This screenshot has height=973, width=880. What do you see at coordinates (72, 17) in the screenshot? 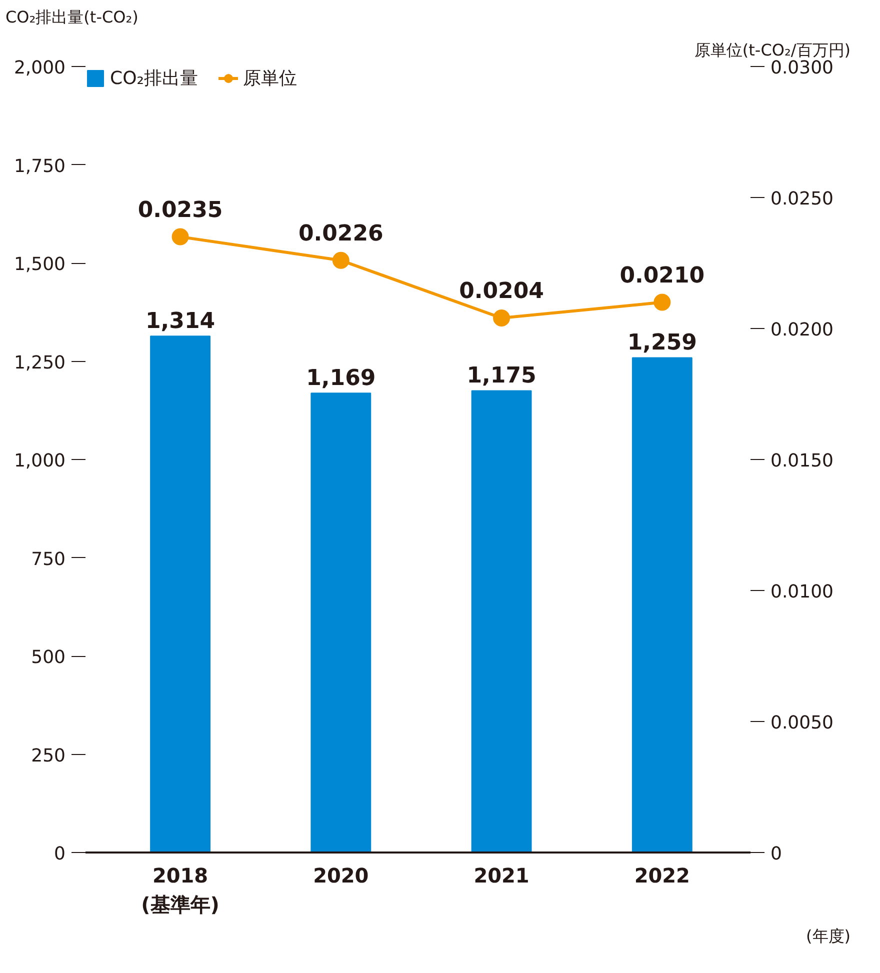
I see `y-axis-title: CO₂排出量(t-CO₂)` at bounding box center [72, 17].